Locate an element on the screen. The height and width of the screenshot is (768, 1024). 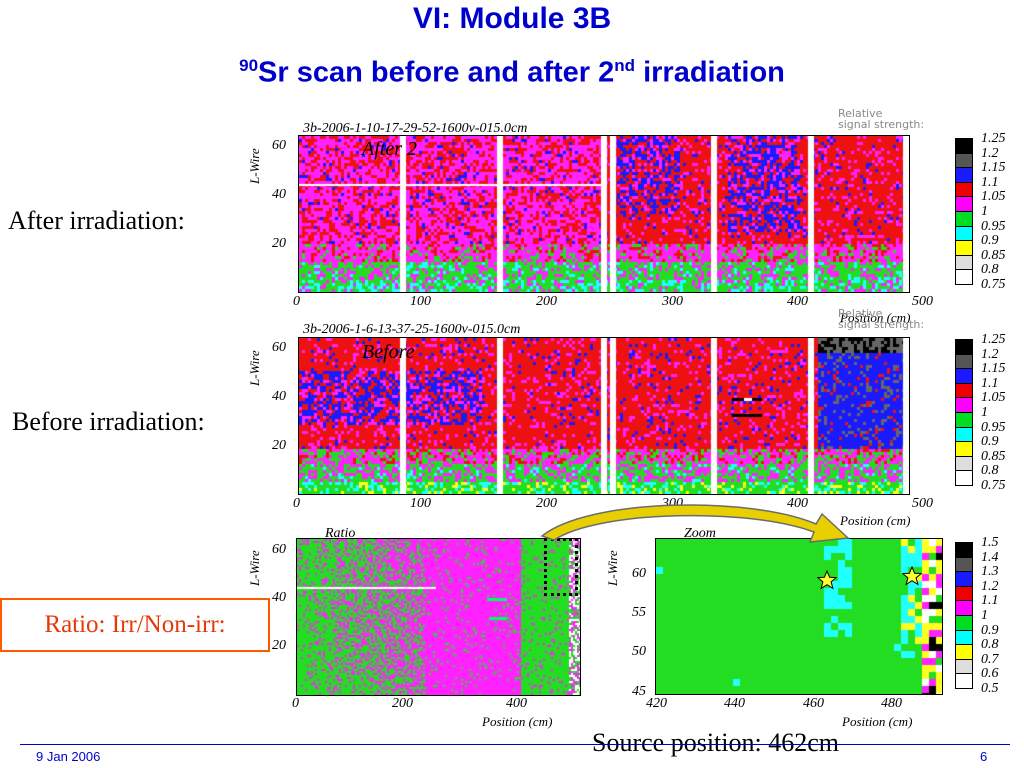
zoom-x-tick: 440 is located at coordinates (734, 703).